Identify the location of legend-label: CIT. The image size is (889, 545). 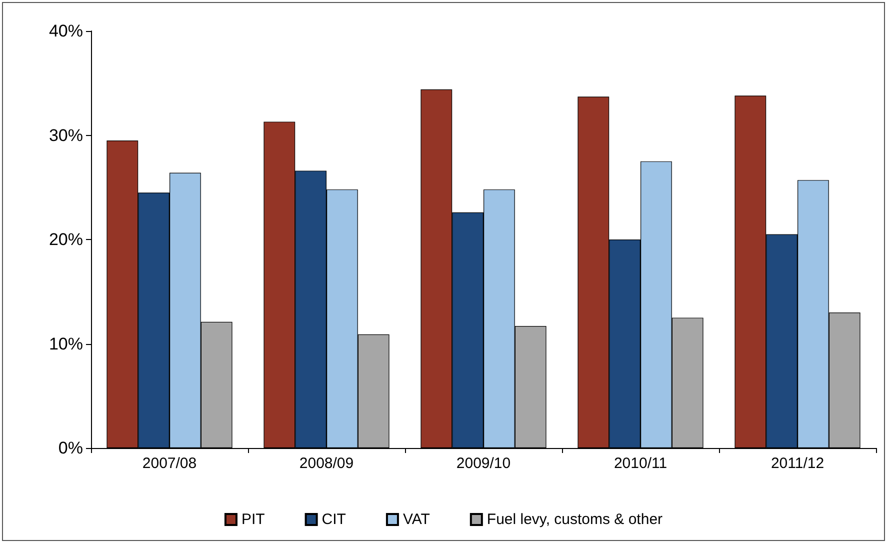
(334, 519).